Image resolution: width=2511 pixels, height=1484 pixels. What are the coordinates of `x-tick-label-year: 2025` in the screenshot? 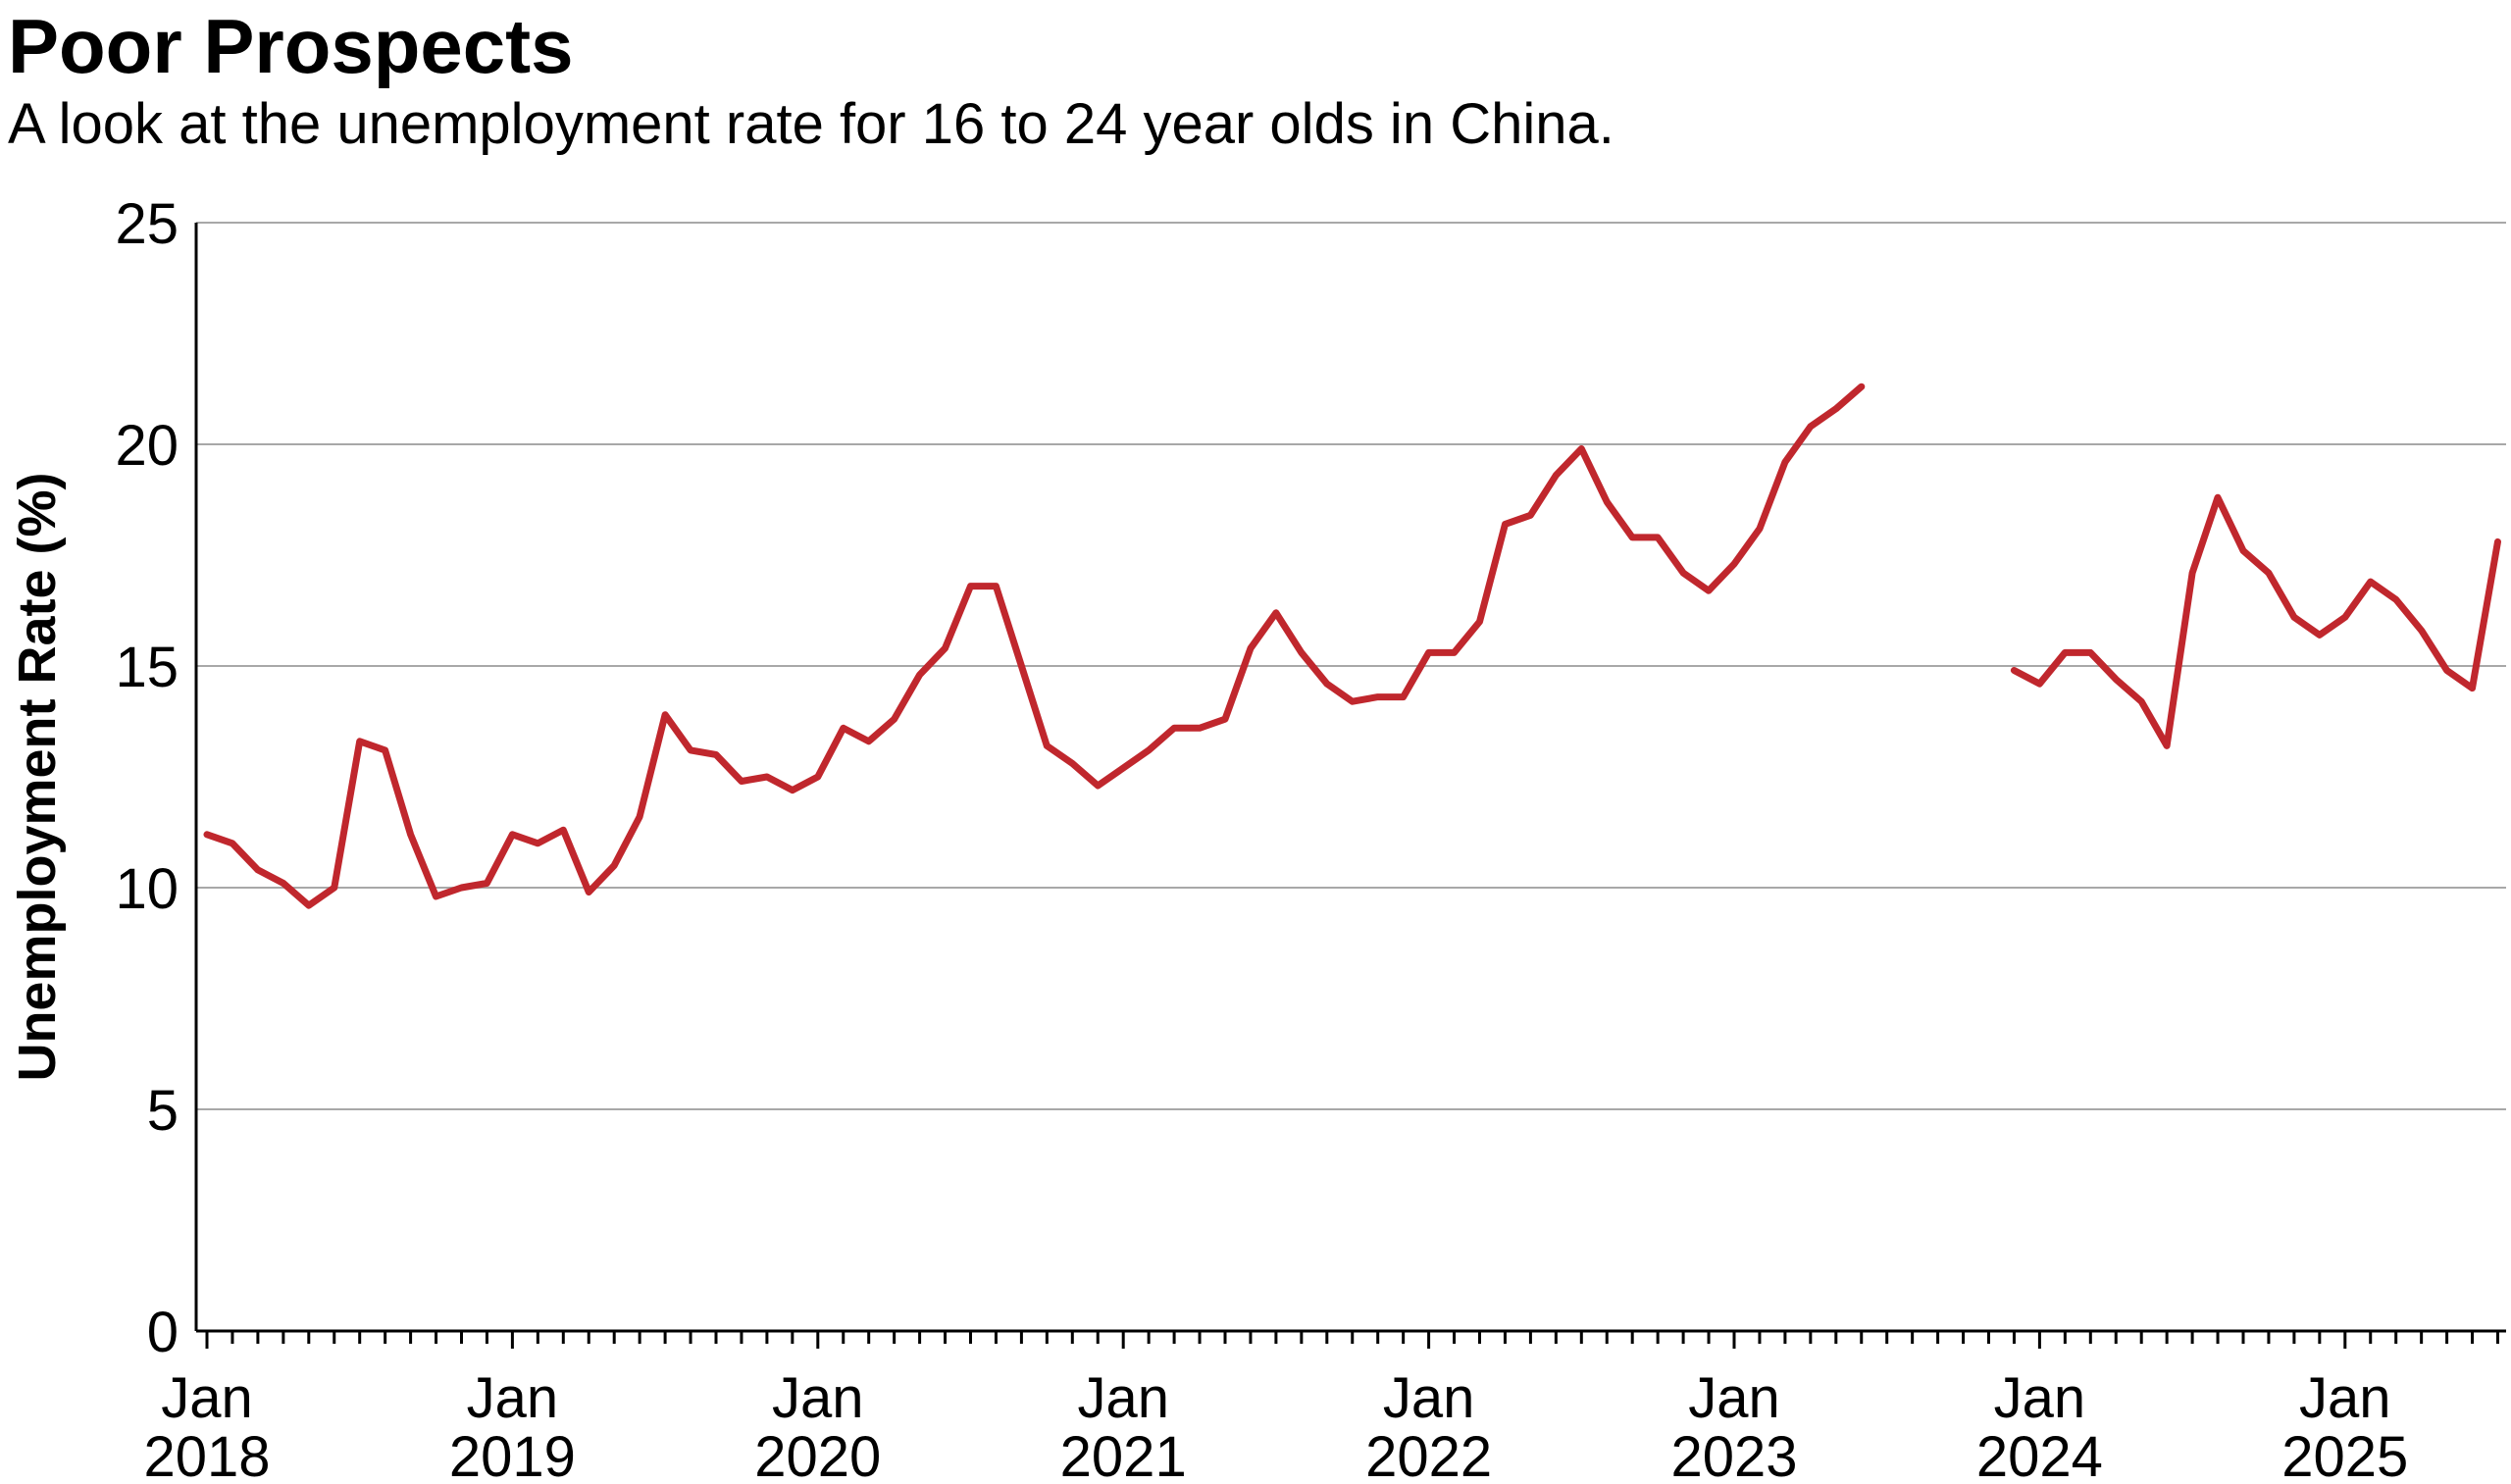 It's located at (2344, 1454).